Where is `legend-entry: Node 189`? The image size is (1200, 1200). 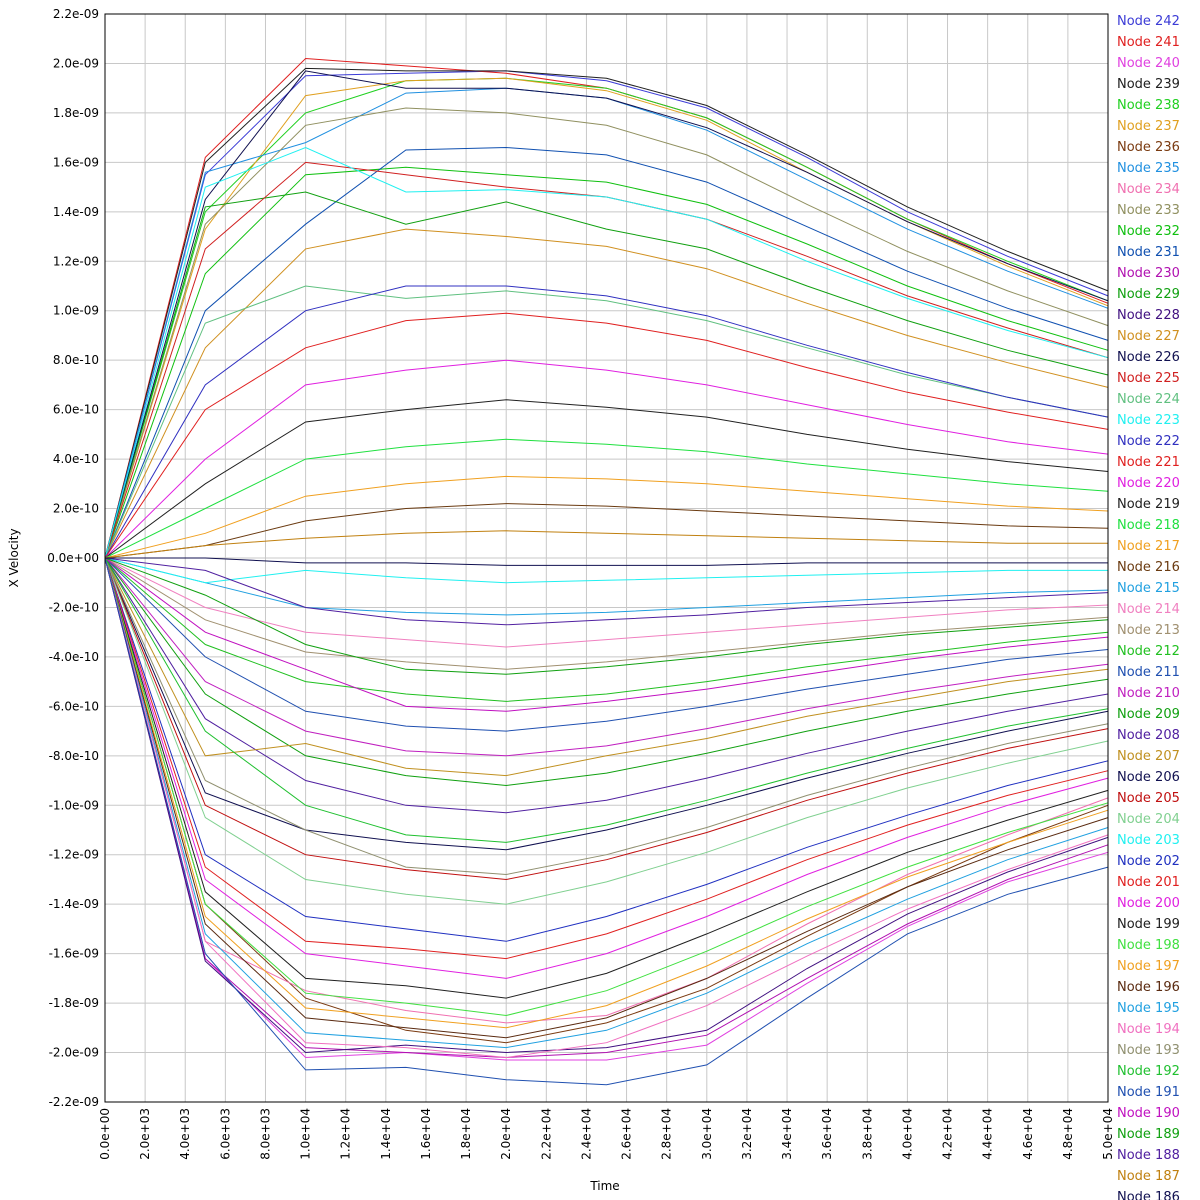 legend-entry: Node 189 is located at coordinates (1148, 1134).